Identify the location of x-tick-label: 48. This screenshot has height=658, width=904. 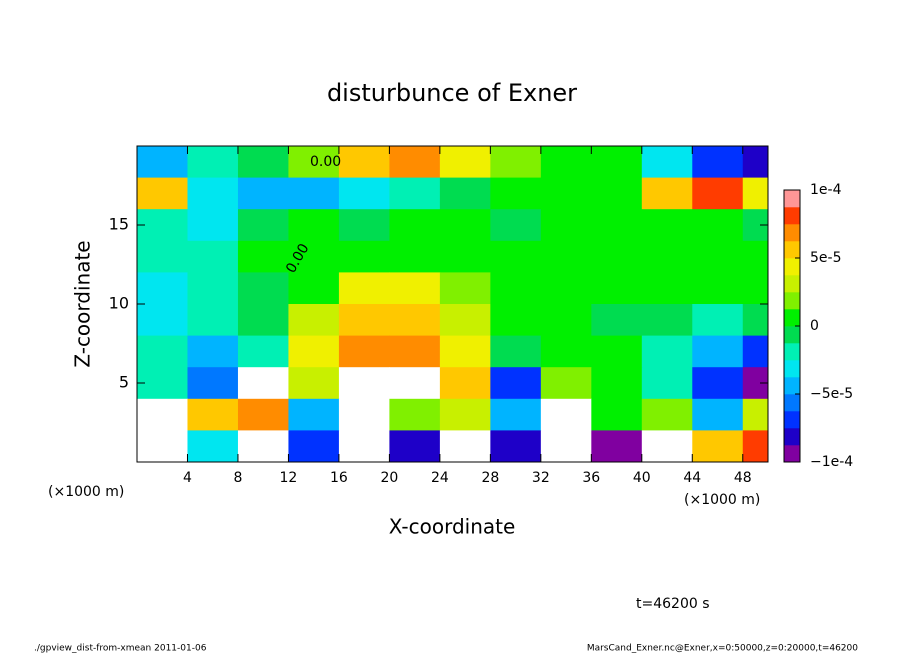
(743, 478).